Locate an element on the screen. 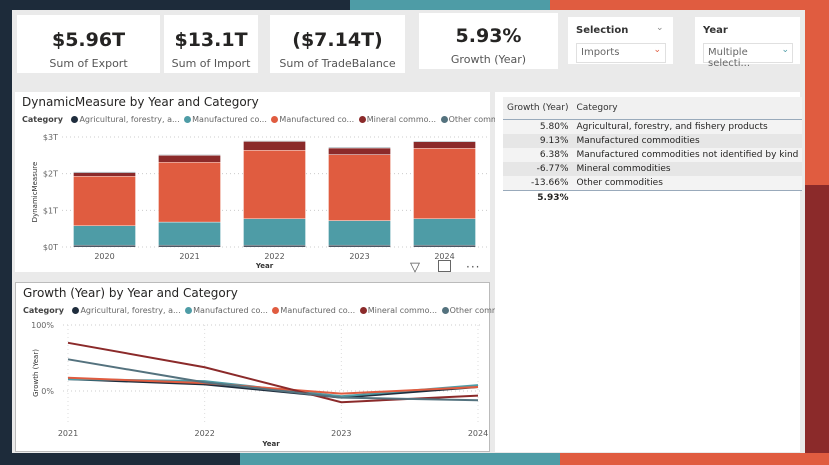 The image size is (829, 465). table-row: -13.66% Other commodities is located at coordinates (653, 182).